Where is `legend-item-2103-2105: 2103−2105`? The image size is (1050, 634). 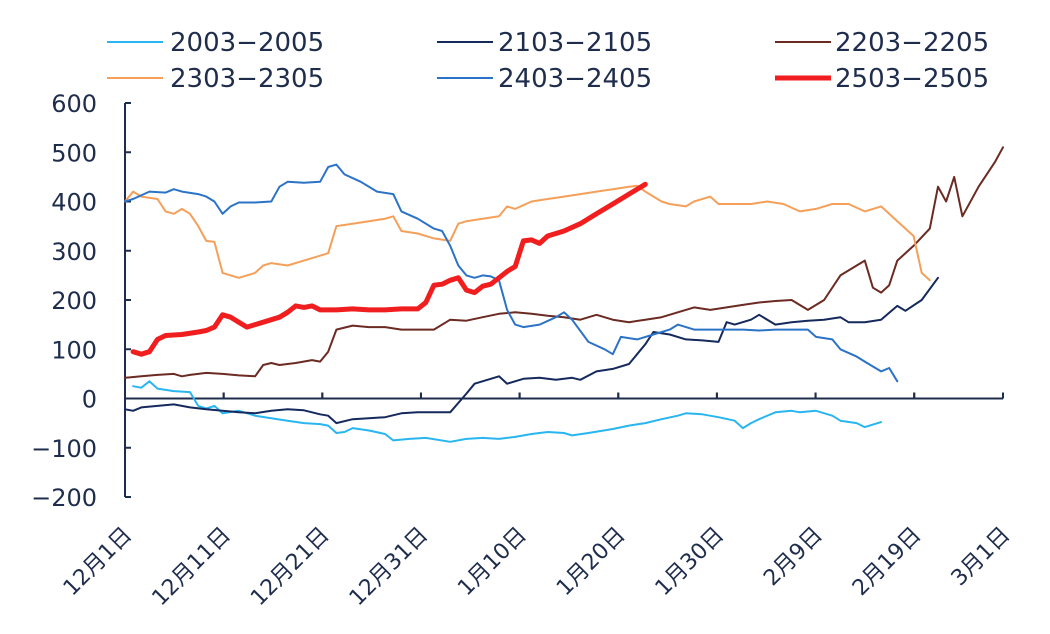 legend-item-2103-2105: 2103−2105 is located at coordinates (544, 43).